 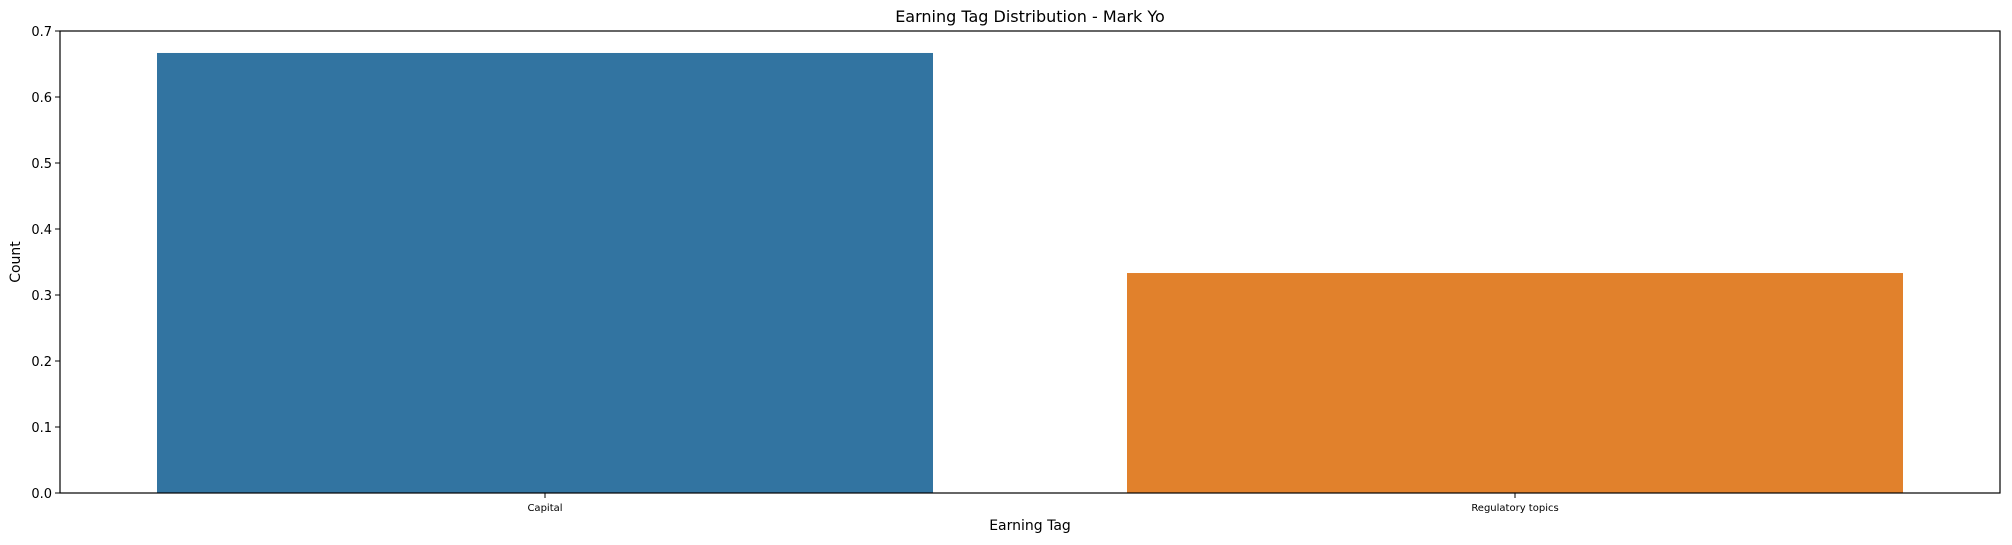 I want to click on y-tick-label: 0.5, so click(x=41, y=164).